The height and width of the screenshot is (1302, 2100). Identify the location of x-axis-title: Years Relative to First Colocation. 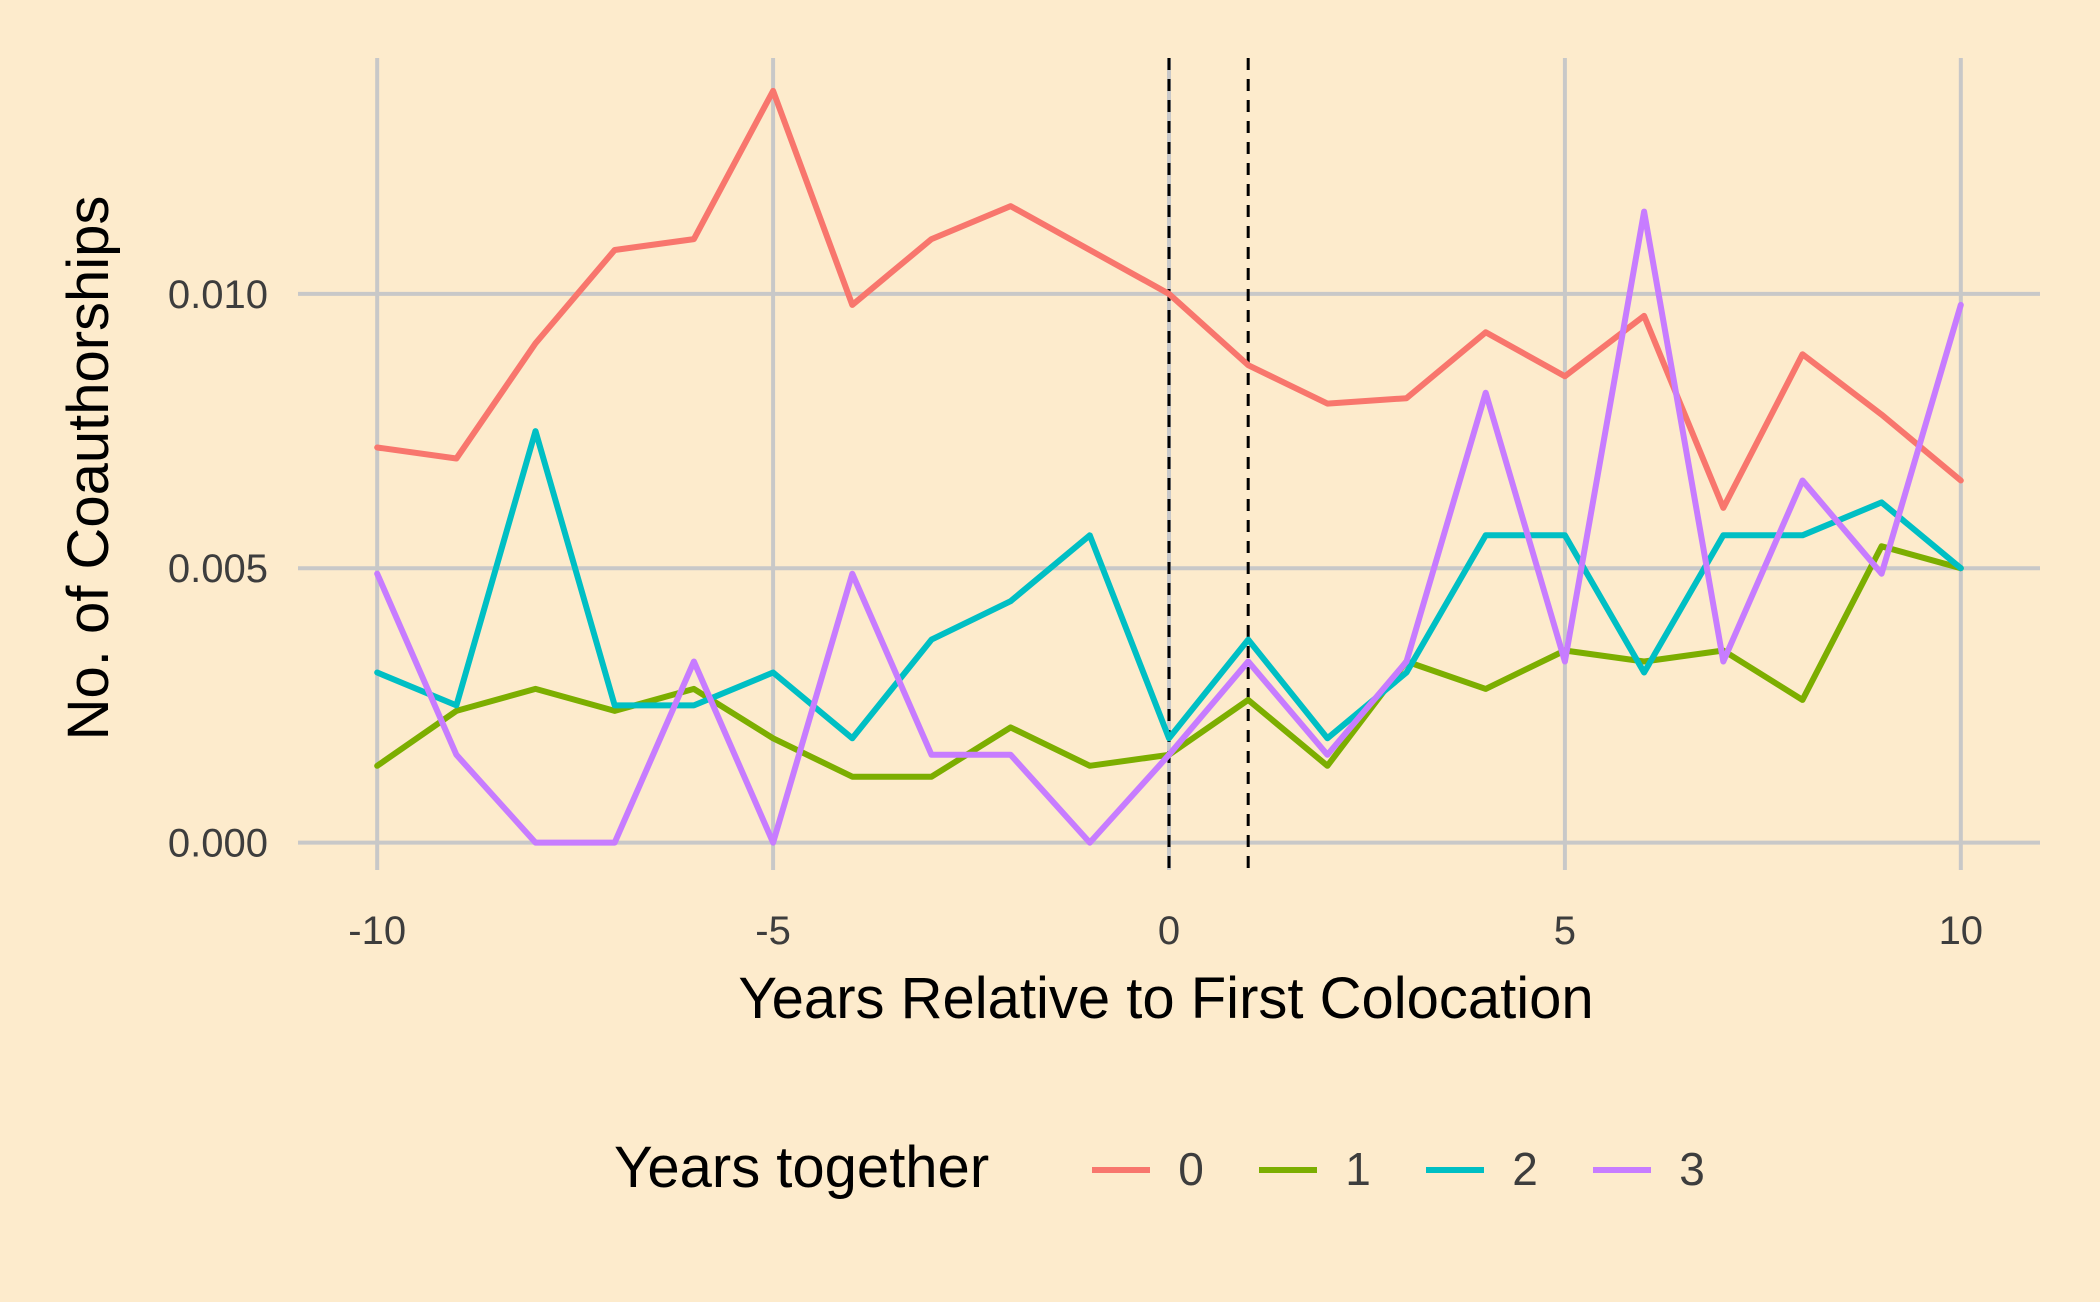
(1165, 998).